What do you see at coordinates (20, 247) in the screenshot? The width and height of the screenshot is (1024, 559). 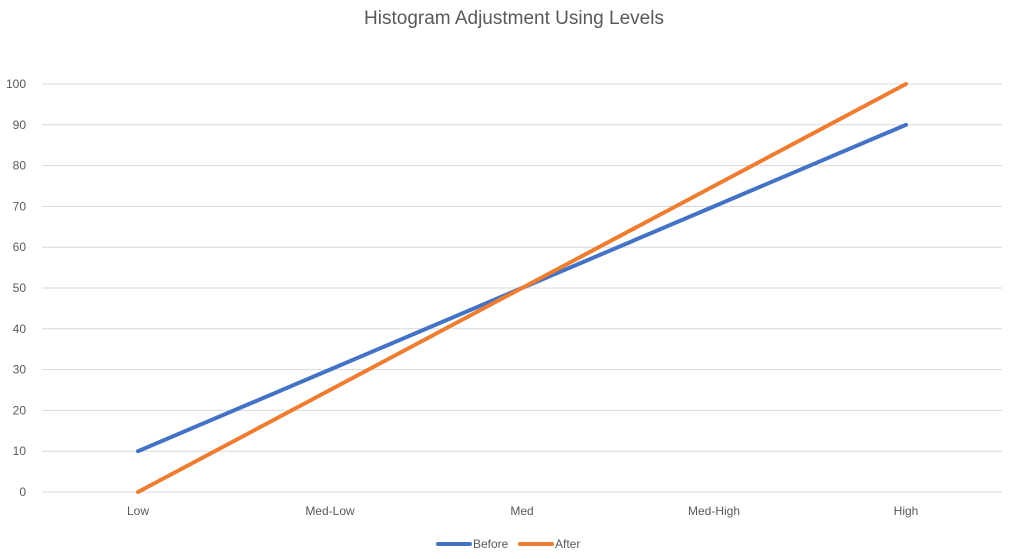 I see `y-tick-label: 60` at bounding box center [20, 247].